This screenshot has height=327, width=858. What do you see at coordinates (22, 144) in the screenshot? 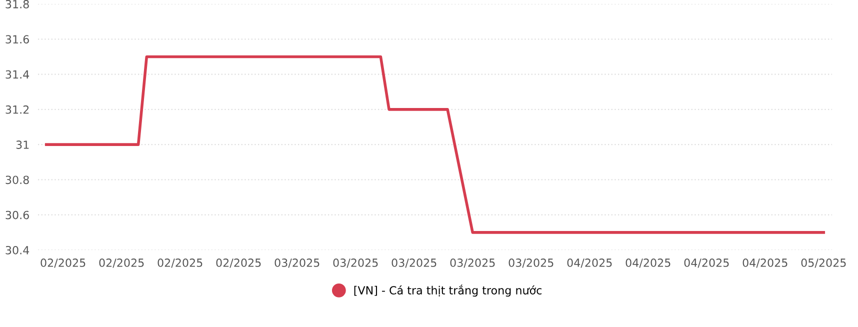
I see `y-tick-label: 31` at bounding box center [22, 144].